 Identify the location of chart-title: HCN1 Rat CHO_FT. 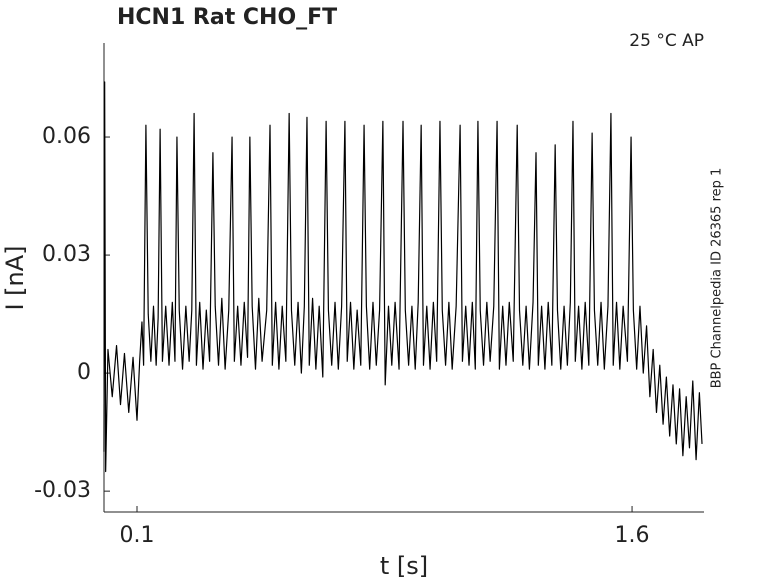
(227, 17).